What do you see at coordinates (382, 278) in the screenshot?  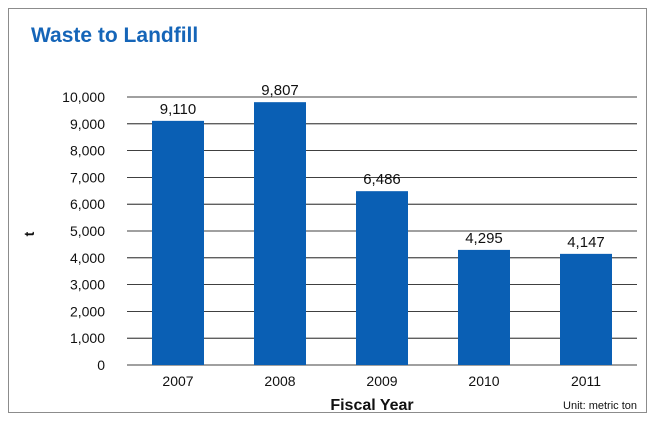 I see `bar-2009` at bounding box center [382, 278].